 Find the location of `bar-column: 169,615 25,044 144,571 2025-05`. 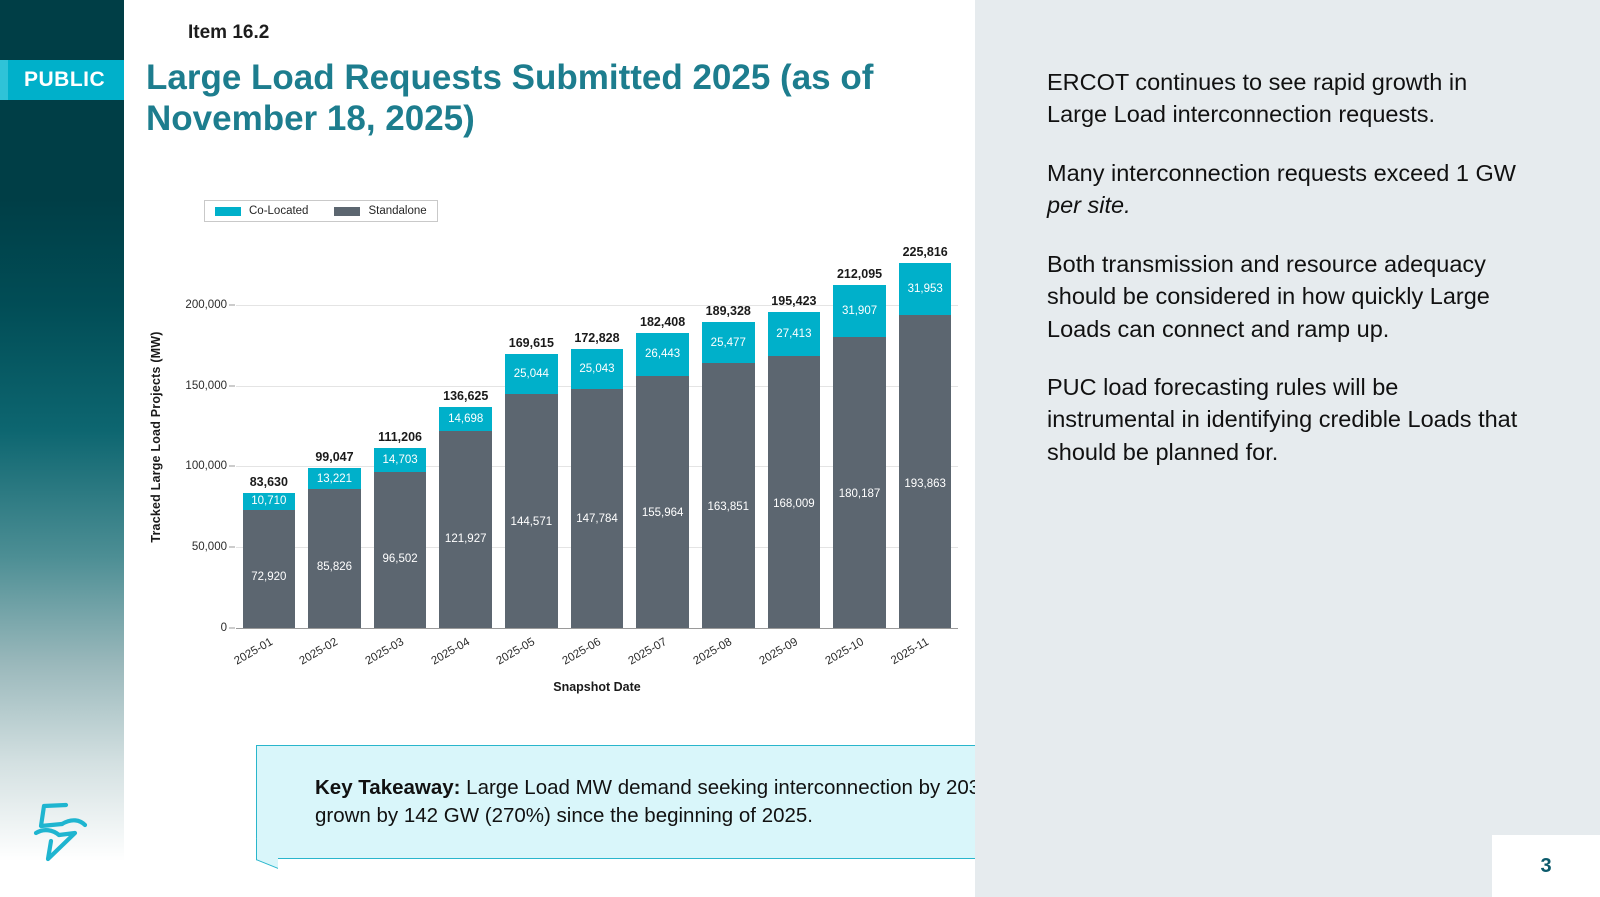

bar-column: 169,615 25,044 144,571 2025-05 is located at coordinates (526, 502).